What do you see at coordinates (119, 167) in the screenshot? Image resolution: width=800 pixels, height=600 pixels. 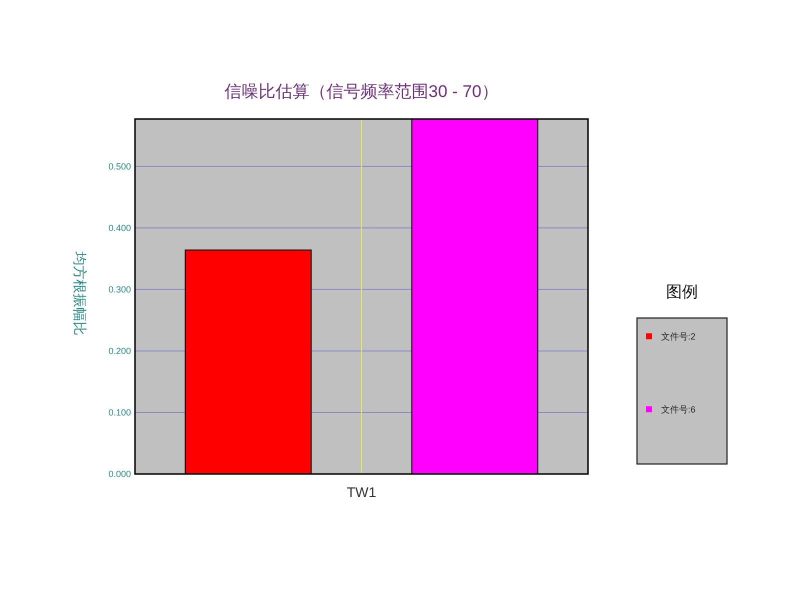 I see `y-tick-label: 0.500` at bounding box center [119, 167].